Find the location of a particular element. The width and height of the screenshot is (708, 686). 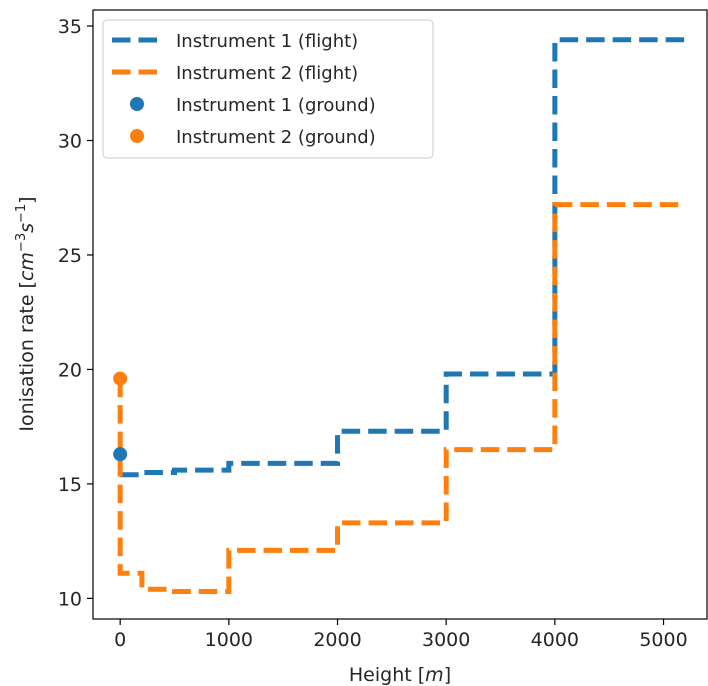

y-axis-ticks: 10 15 20 25 30 35 is located at coordinates (75, 313).